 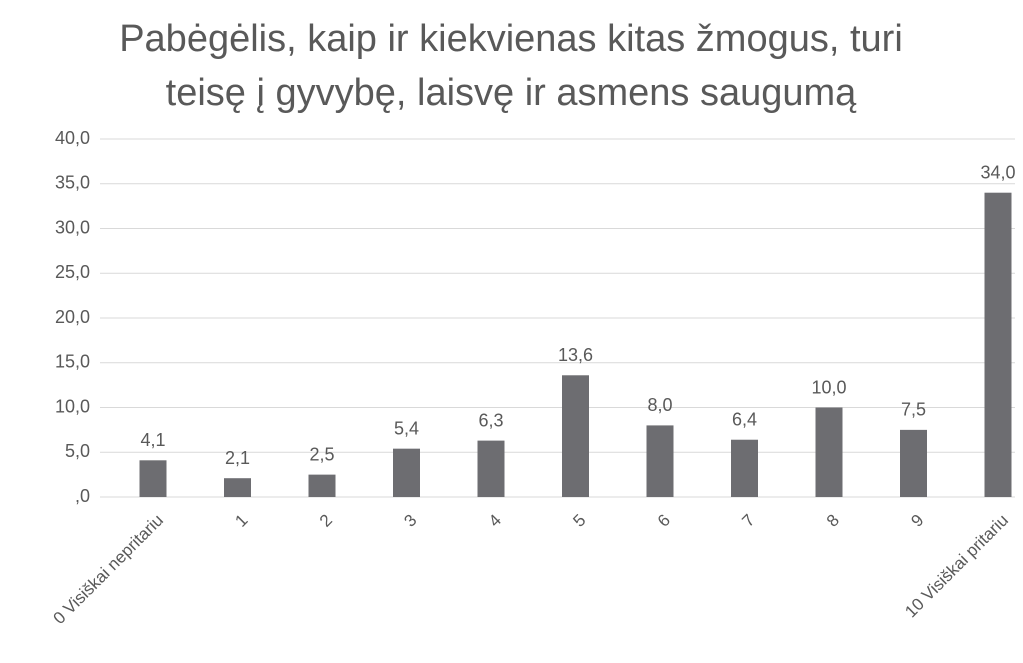 I want to click on value-label: 10,0, so click(x=828, y=387).